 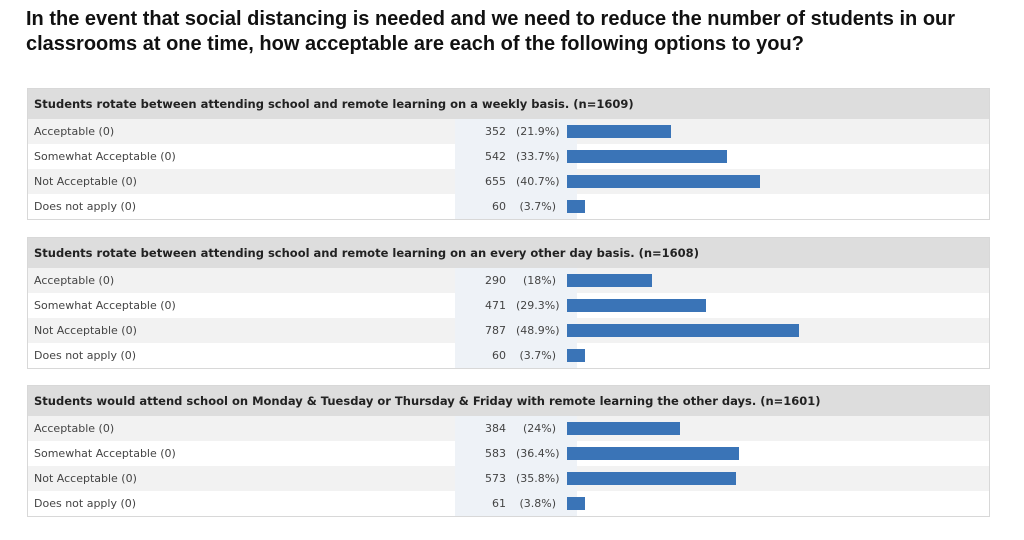 What do you see at coordinates (538, 478) in the screenshot?
I see `response-percent: (35.8%)` at bounding box center [538, 478].